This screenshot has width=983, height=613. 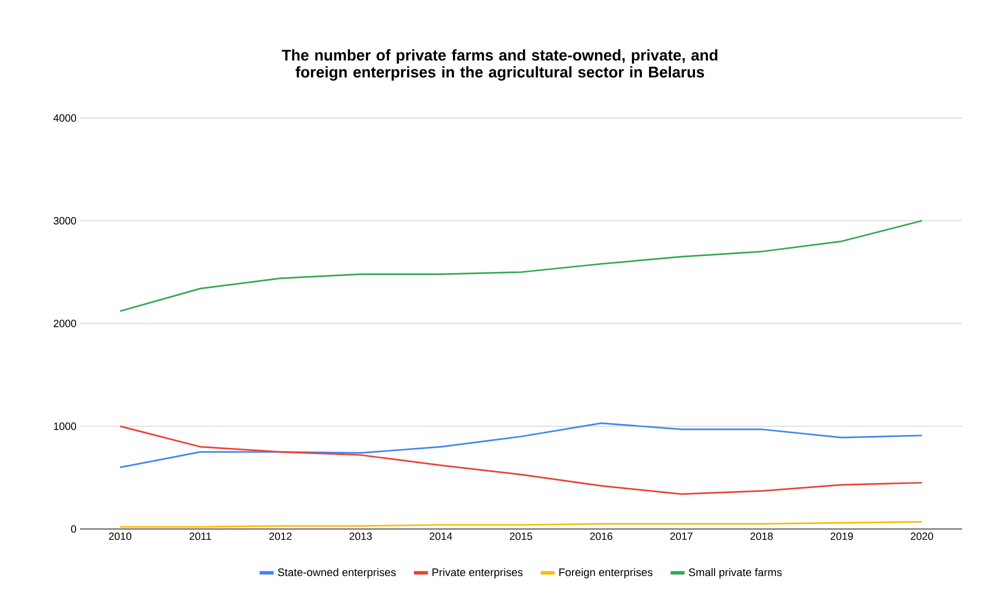 What do you see at coordinates (64, 118) in the screenshot?
I see `y-tick-label: 4000` at bounding box center [64, 118].